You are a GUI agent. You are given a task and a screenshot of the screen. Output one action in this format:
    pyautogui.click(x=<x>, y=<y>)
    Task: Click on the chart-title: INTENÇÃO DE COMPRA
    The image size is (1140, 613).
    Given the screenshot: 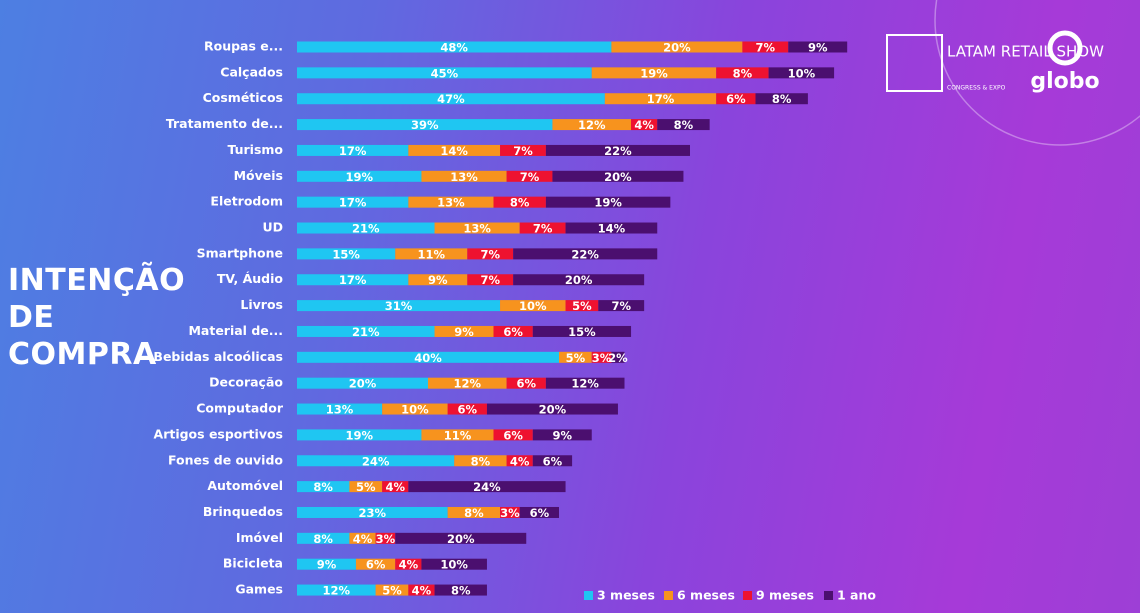 What is the action you would take?
    pyautogui.click(x=97, y=317)
    